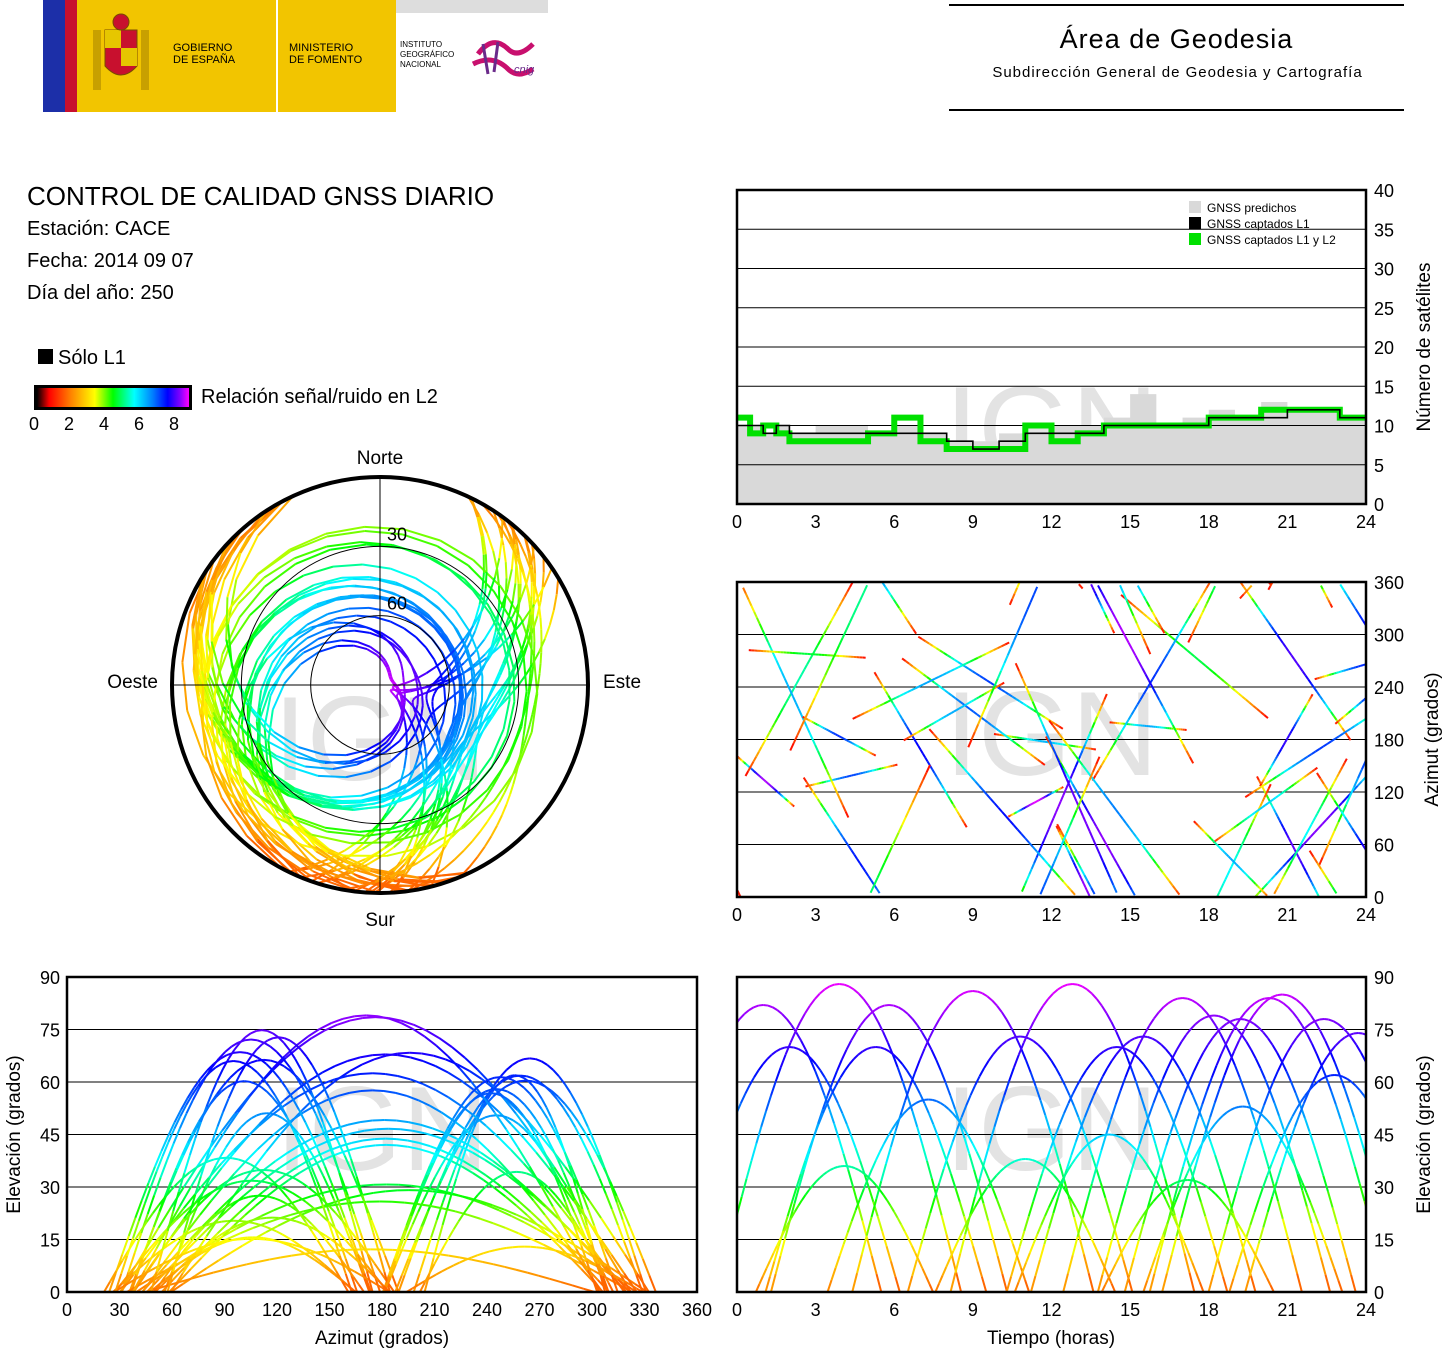  What do you see at coordinates (472, 6) in the screenshot?
I see `ign-top-bar` at bounding box center [472, 6].